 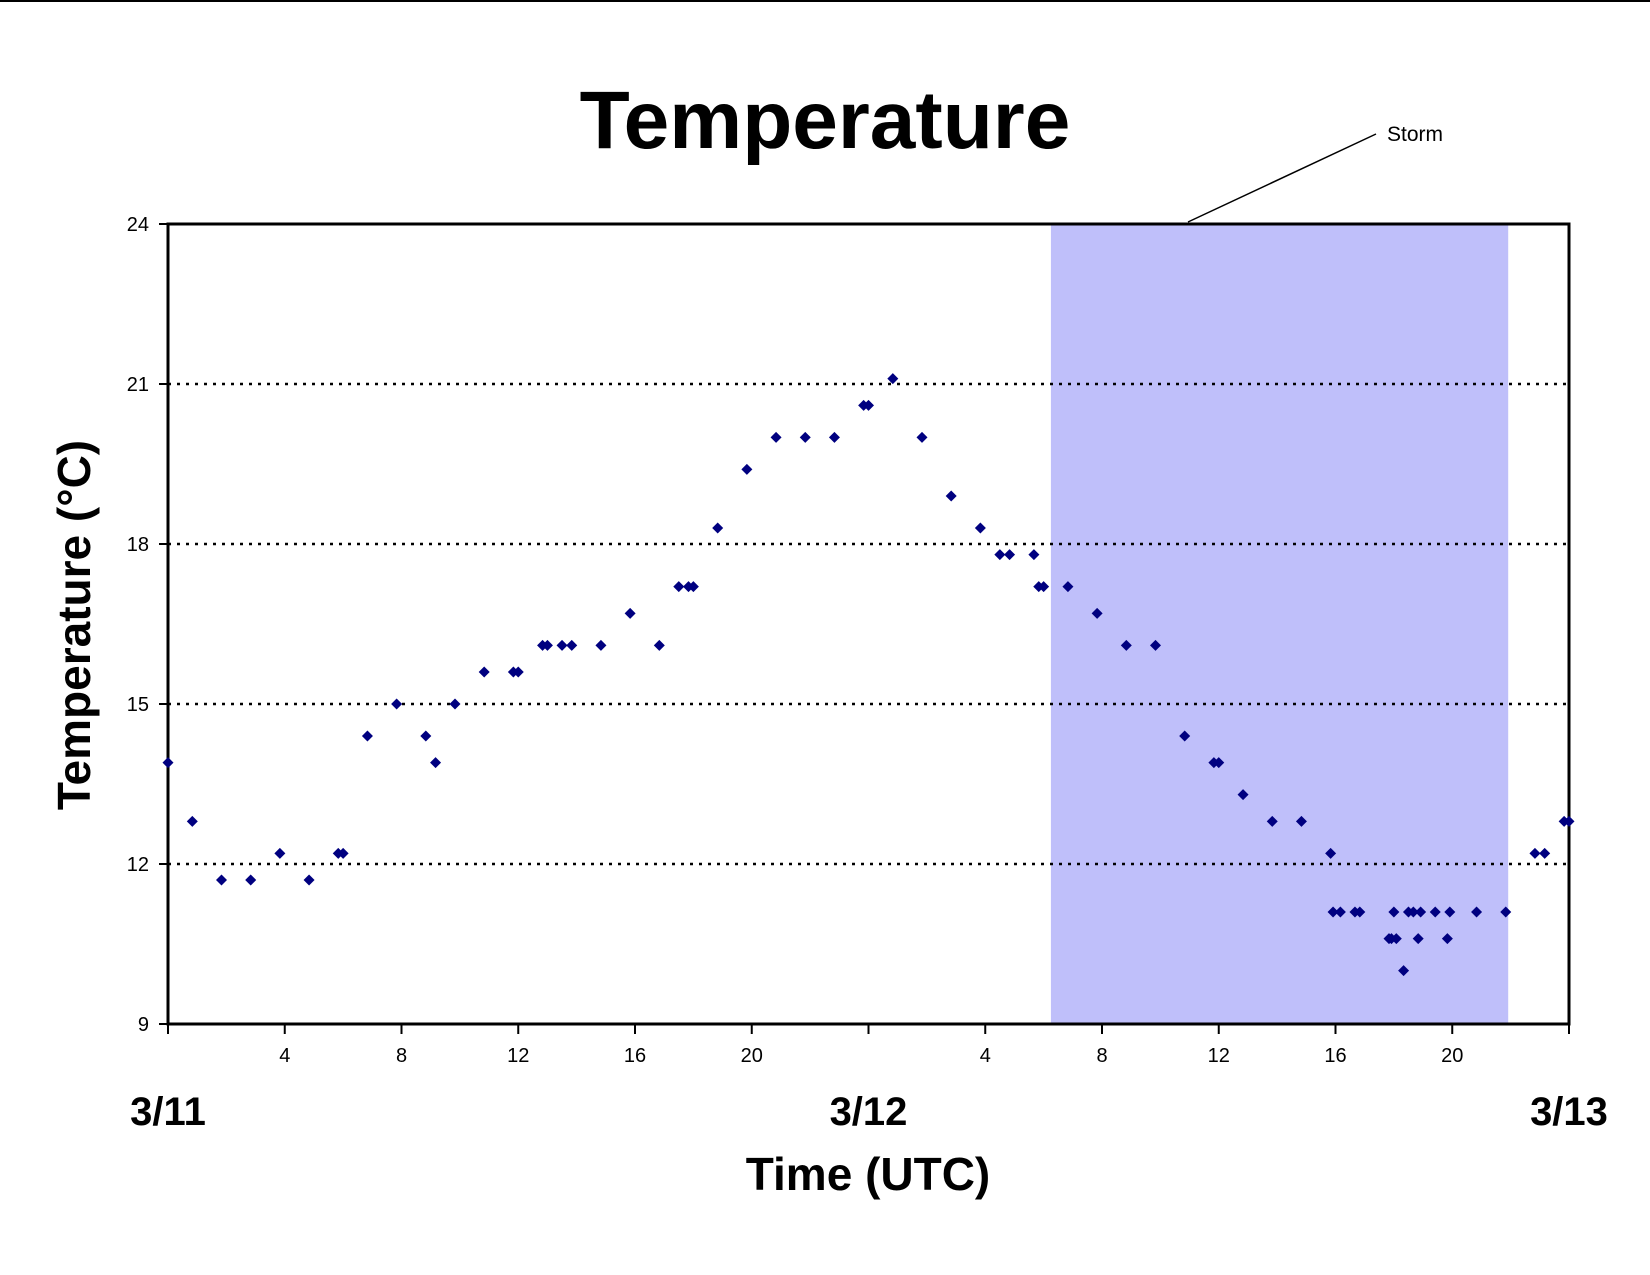 I want to click on date-label: 3/13, so click(x=1569, y=1112).